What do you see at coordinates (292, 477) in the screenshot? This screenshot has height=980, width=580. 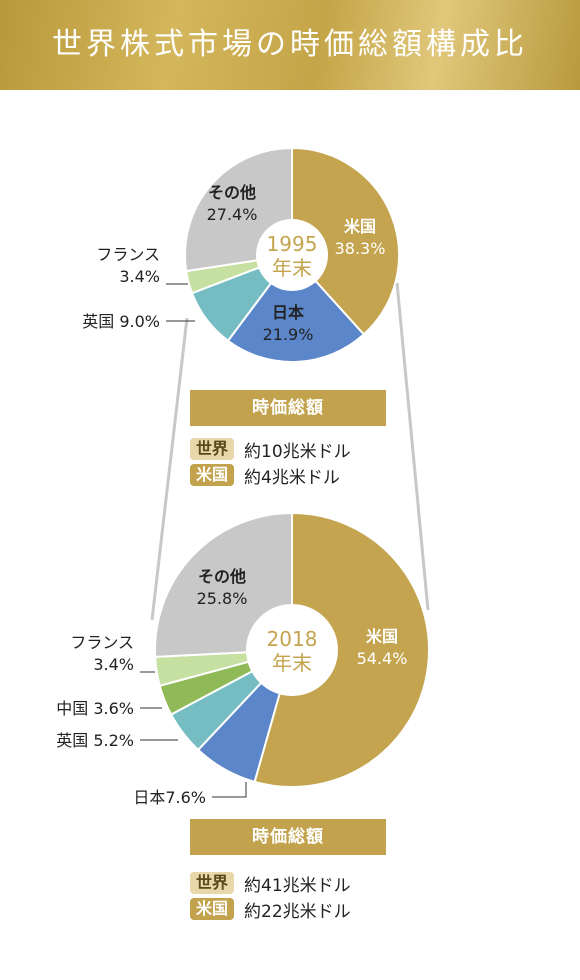 I see `value-us: 約4兆米ドル` at bounding box center [292, 477].